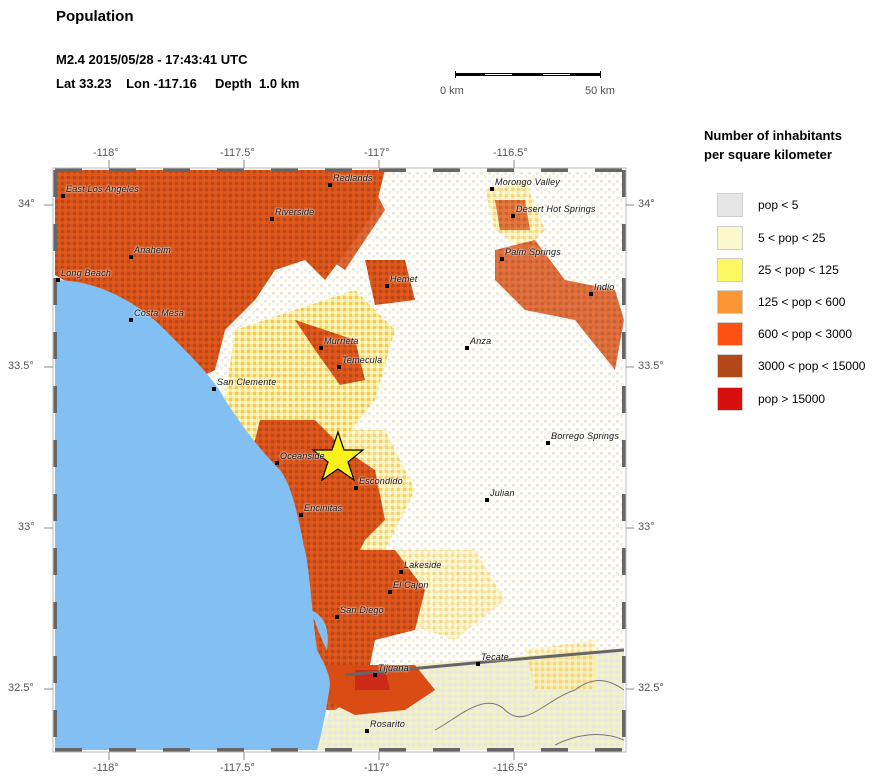 This screenshot has height=783, width=890. Describe the element at coordinates (423, 565) in the screenshot. I see `city-label: Lakeside` at that location.